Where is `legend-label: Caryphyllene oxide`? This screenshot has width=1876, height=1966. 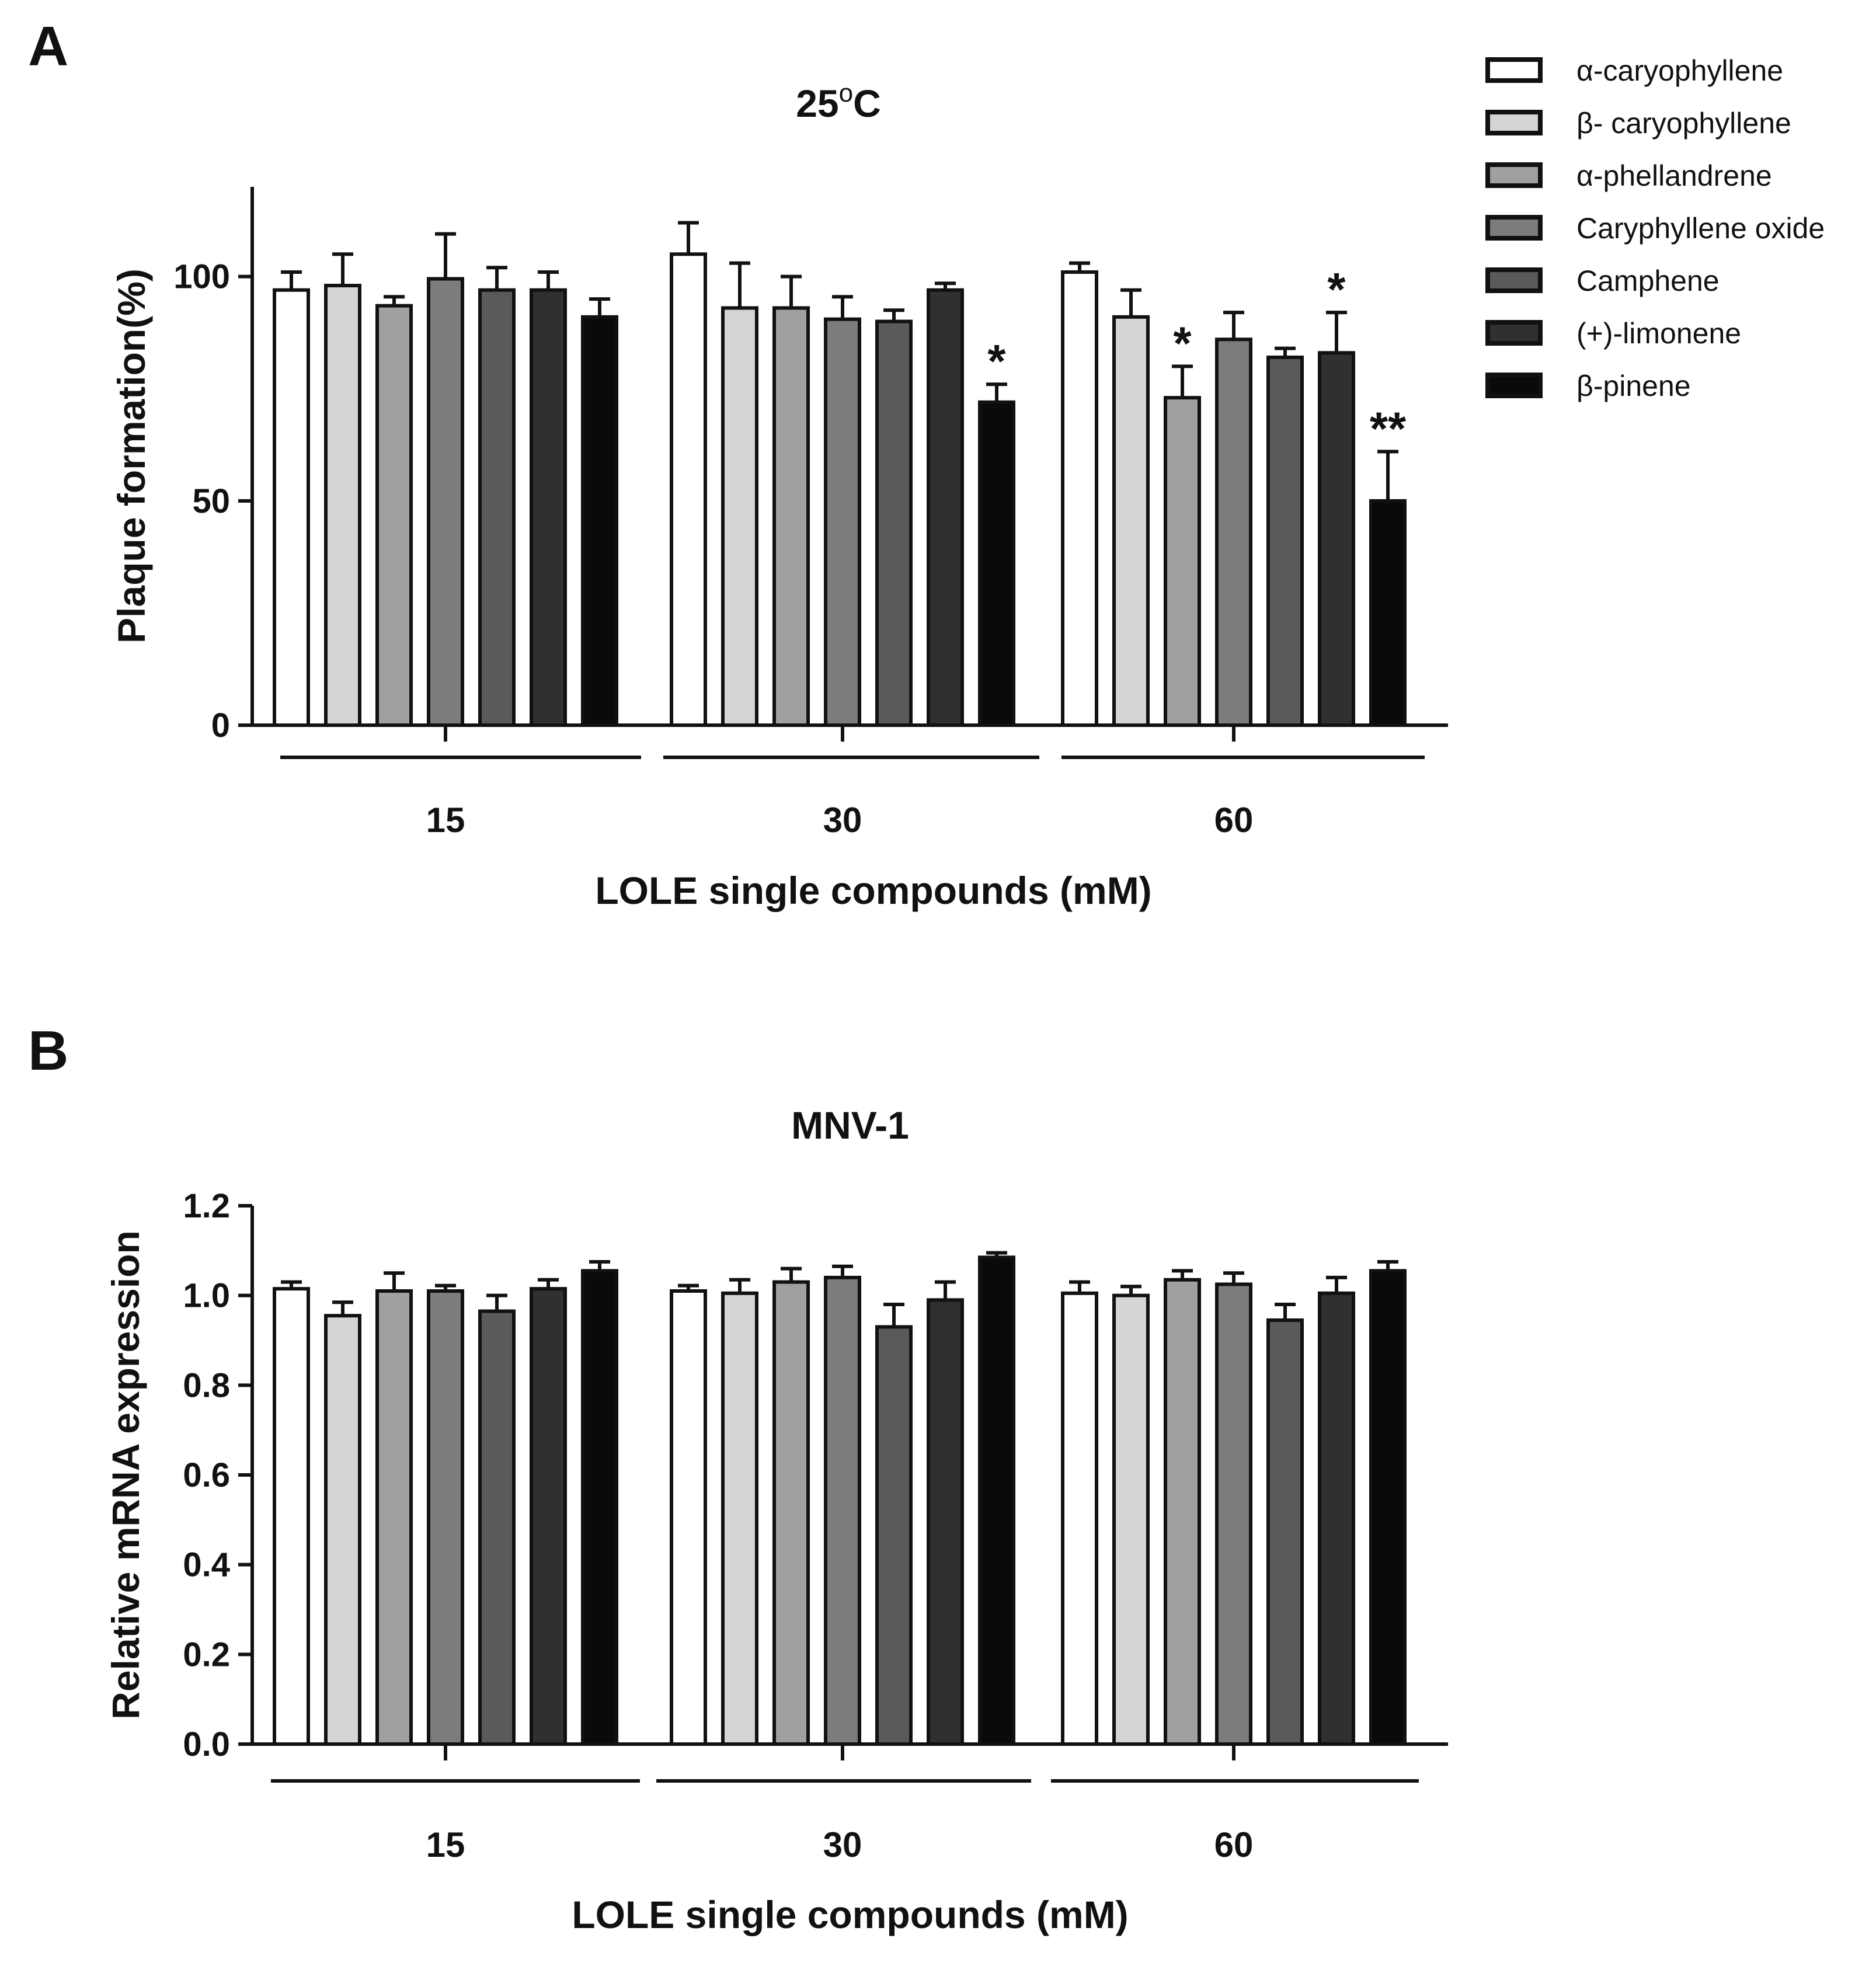
legend-label: Caryphyllene oxide is located at coordinates (1700, 228).